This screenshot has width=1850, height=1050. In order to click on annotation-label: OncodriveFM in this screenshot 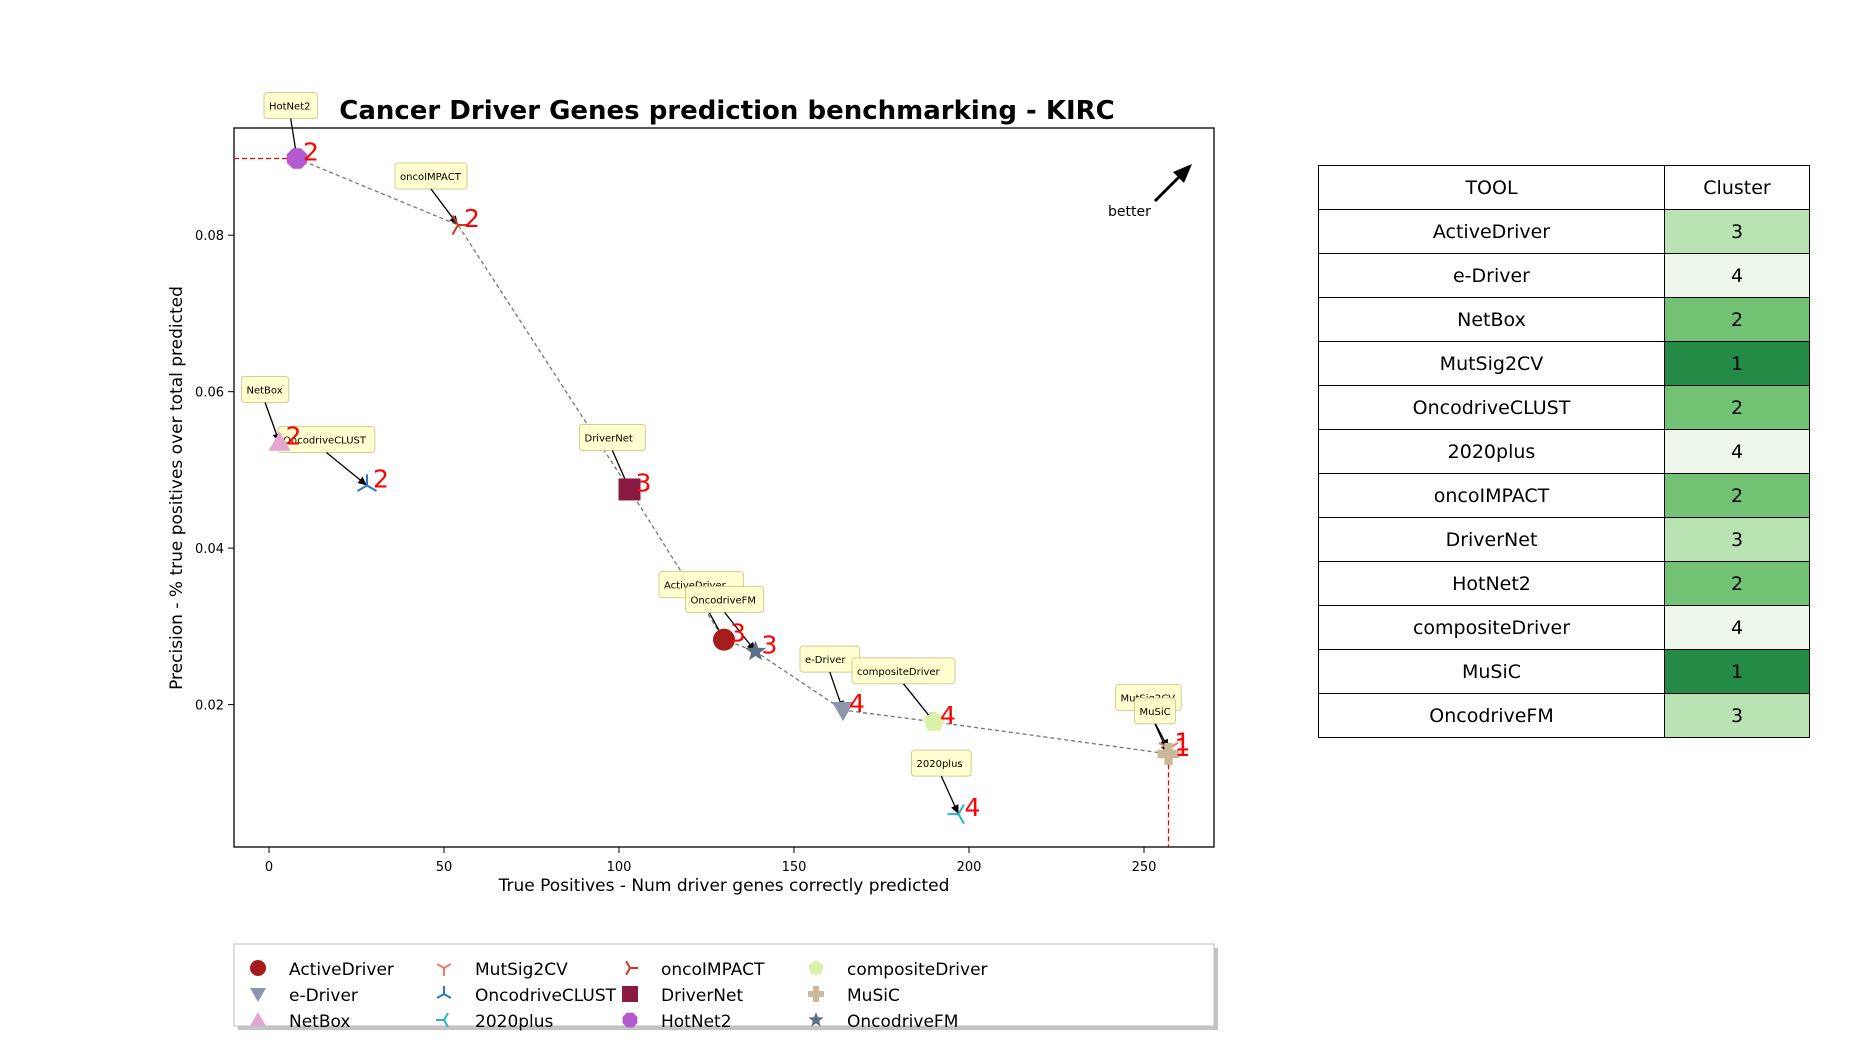, I will do `click(724, 600)`.